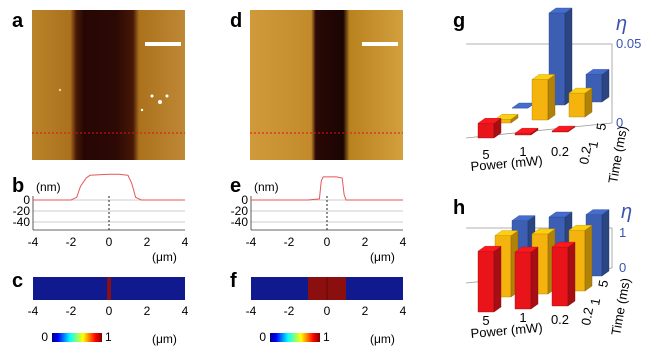 The width and height of the screenshot is (651, 350). What do you see at coordinates (18, 186) in the screenshot?
I see `panel-label-b: b` at bounding box center [18, 186].